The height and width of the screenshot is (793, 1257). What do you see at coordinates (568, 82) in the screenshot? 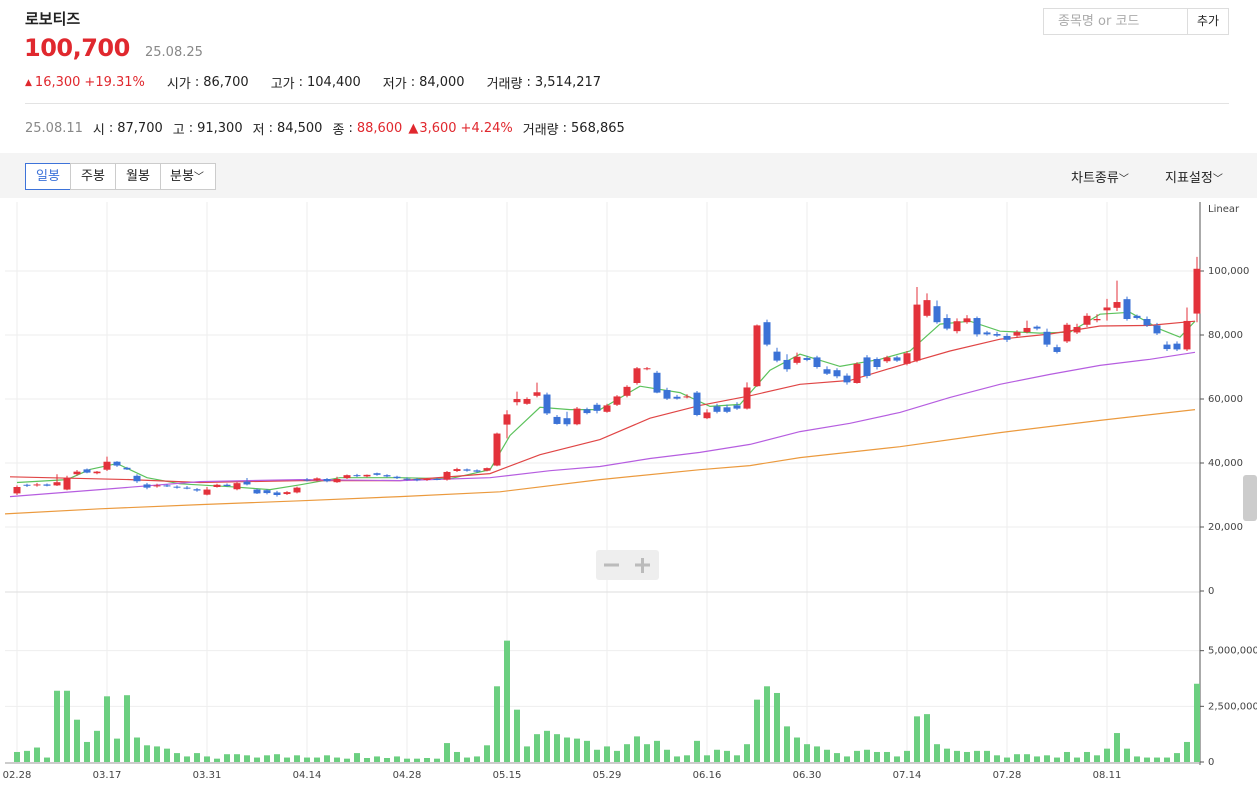
I see `stat-value: 3,514,217` at bounding box center [568, 82].